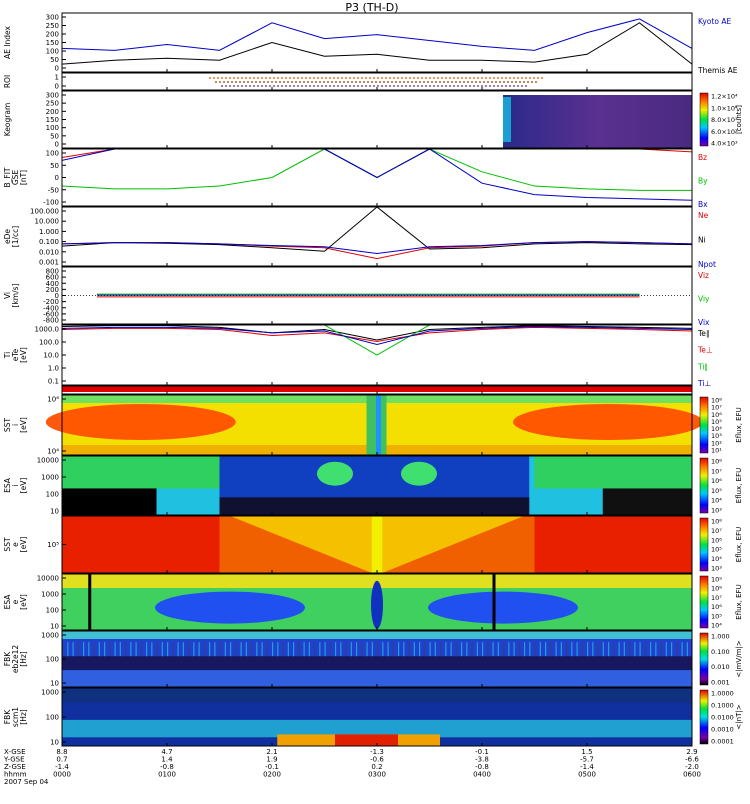  What do you see at coordinates (57, 87) in the screenshot?
I see `ytick-roi: 0` at bounding box center [57, 87].